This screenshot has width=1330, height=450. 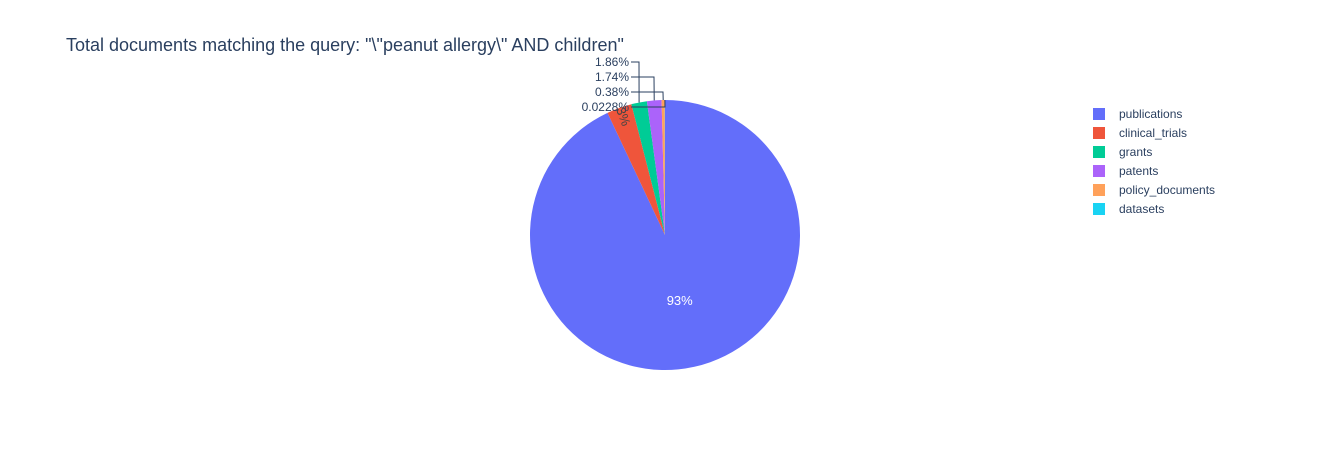 What do you see at coordinates (655, 167) in the screenshot?
I see `pie-slice-patents` at bounding box center [655, 167].